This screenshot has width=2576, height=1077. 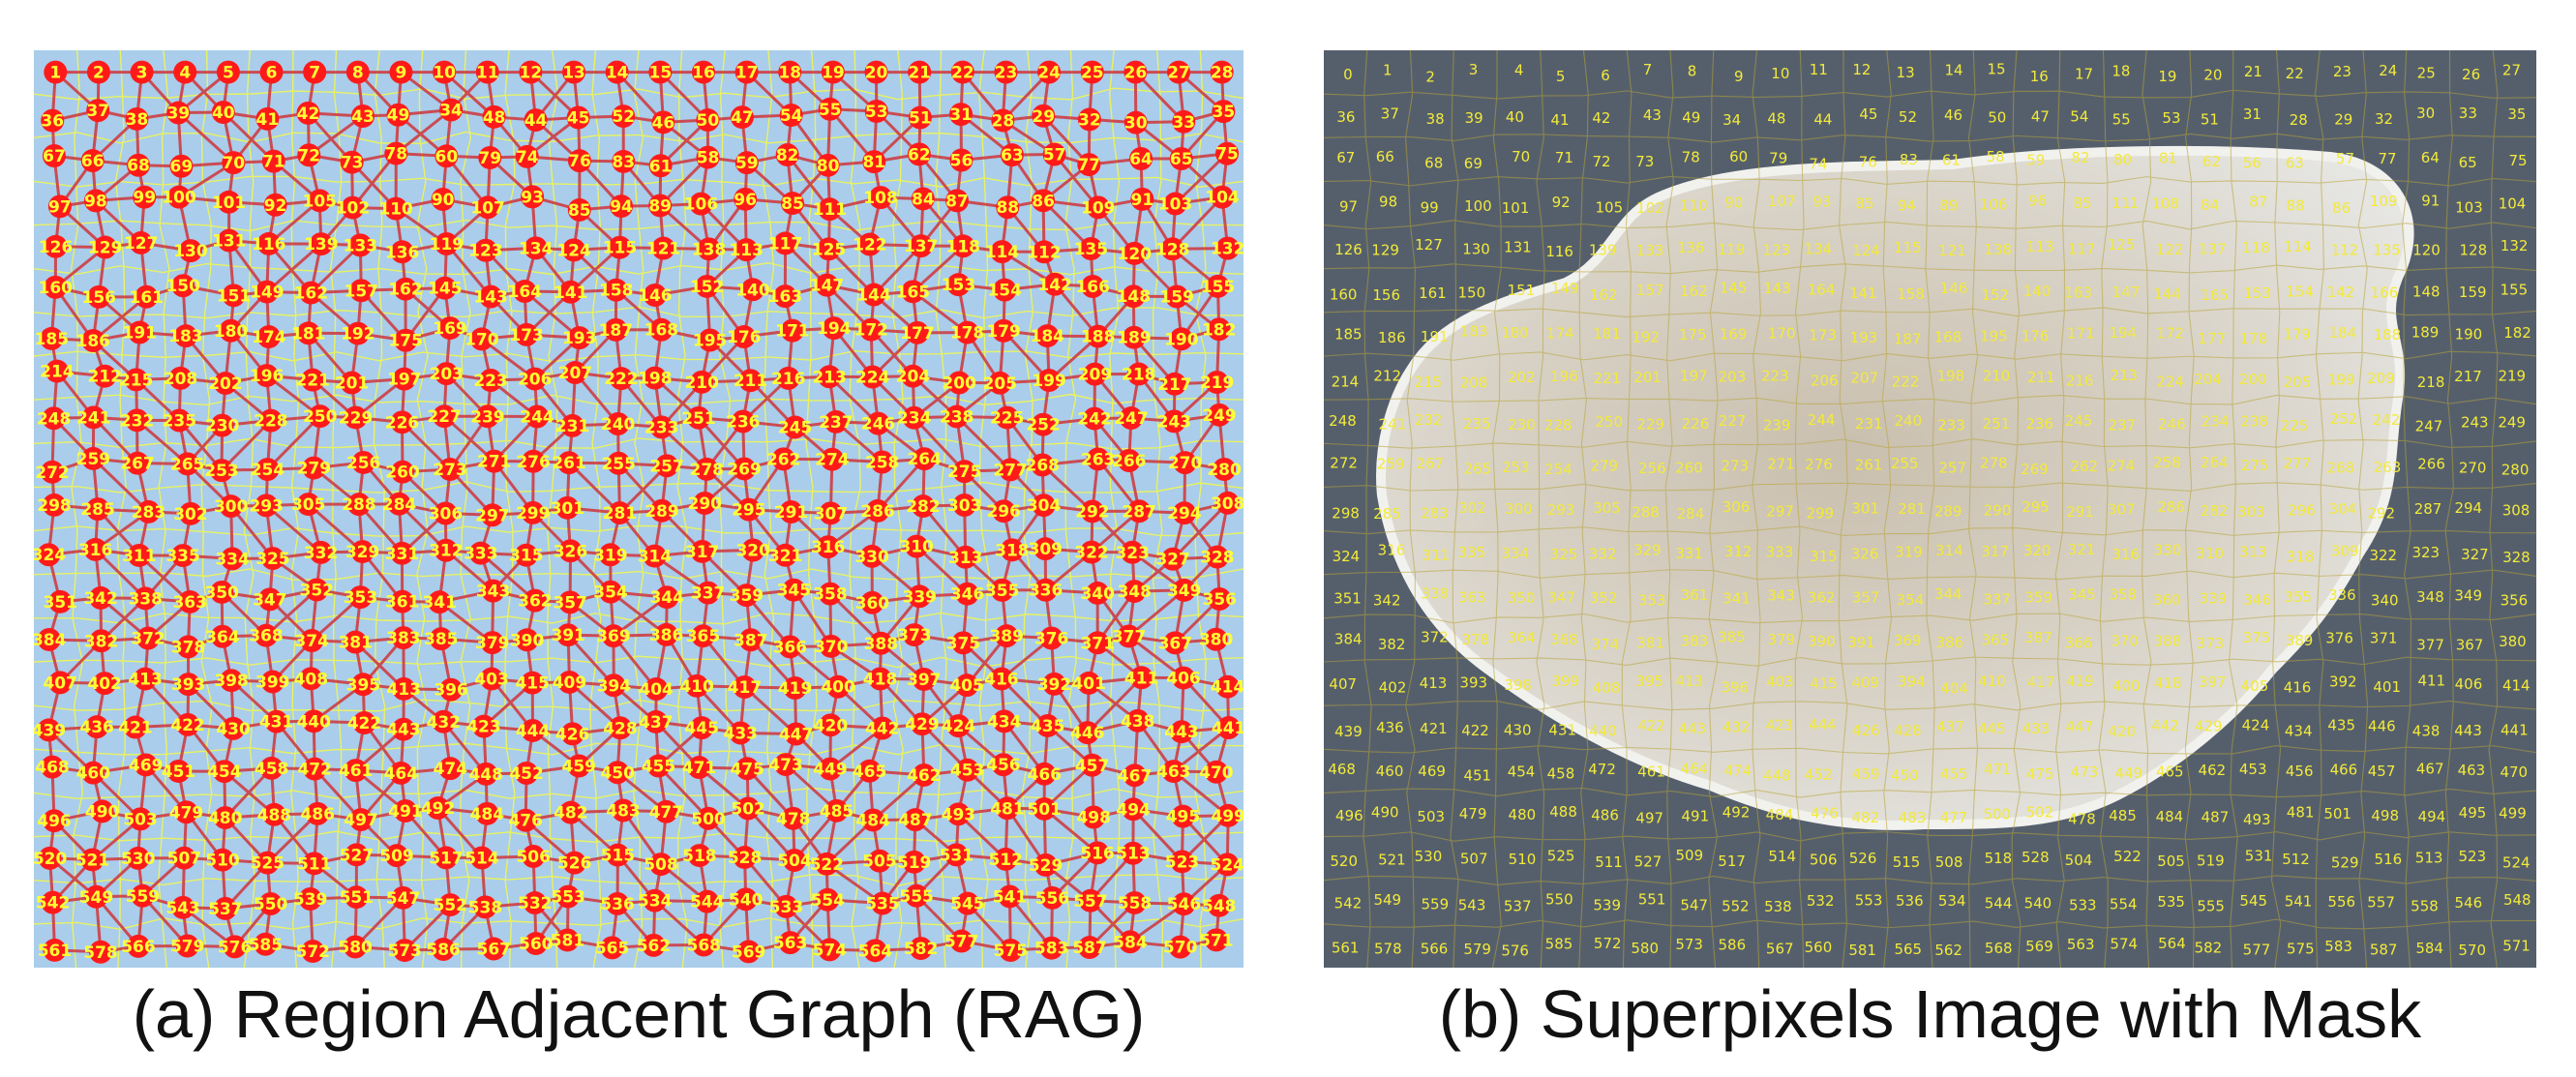 What do you see at coordinates (450, 470) in the screenshot?
I see `rag-node-label: 273` at bounding box center [450, 470].